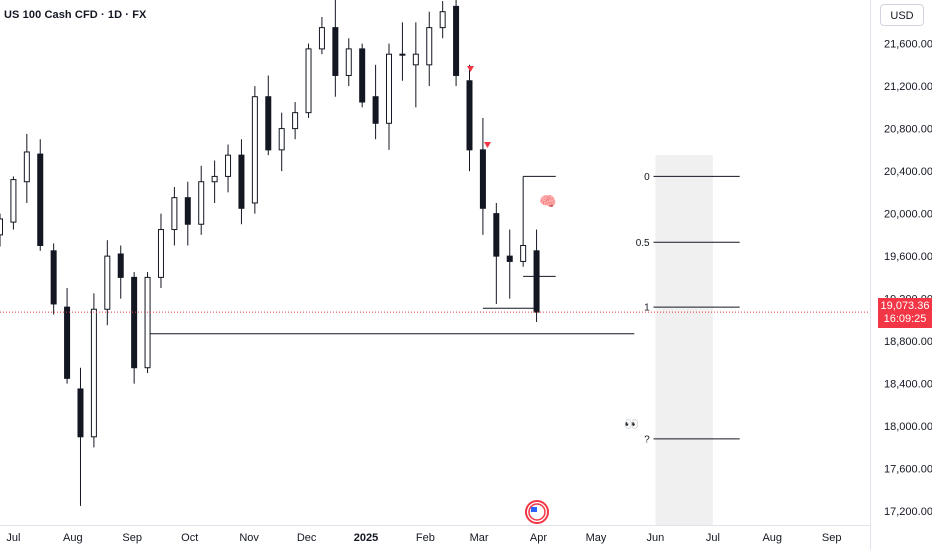 The height and width of the screenshot is (550, 932). I want to click on last-price-value: 19,073.36, so click(905, 306).